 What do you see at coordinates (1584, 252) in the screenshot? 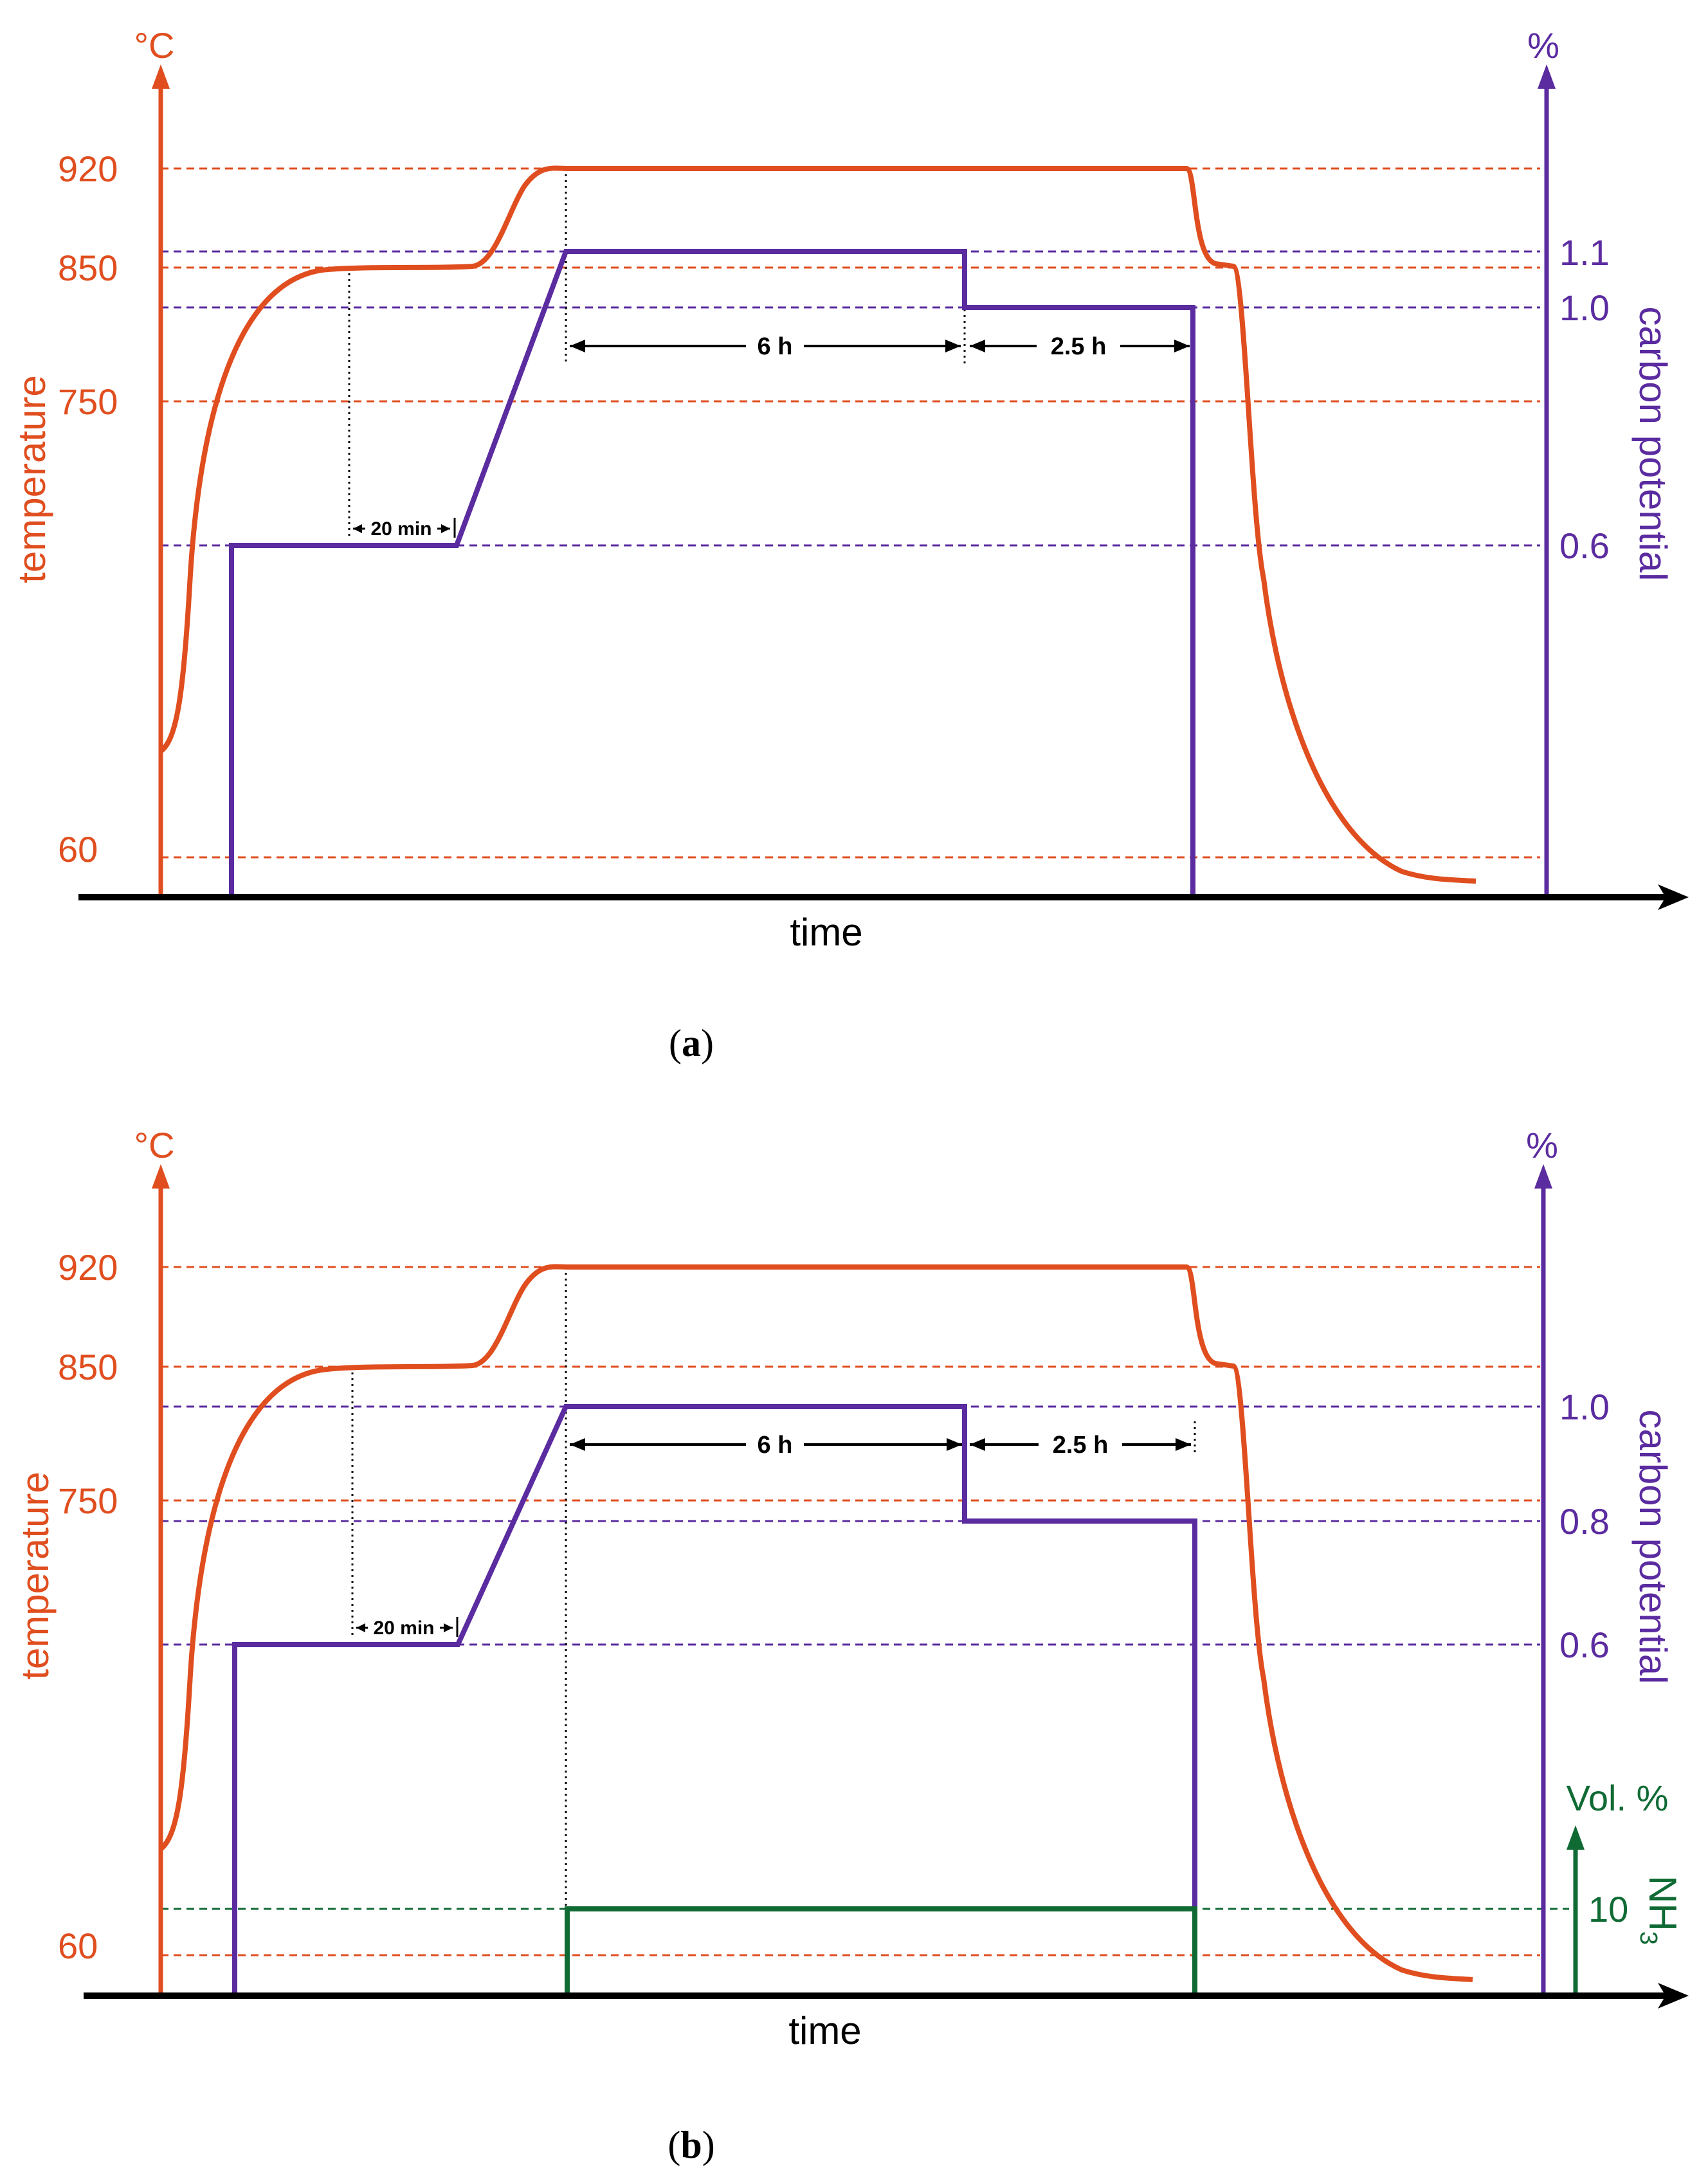
I see `carbon-tick-1.1: 1.1` at bounding box center [1584, 252].